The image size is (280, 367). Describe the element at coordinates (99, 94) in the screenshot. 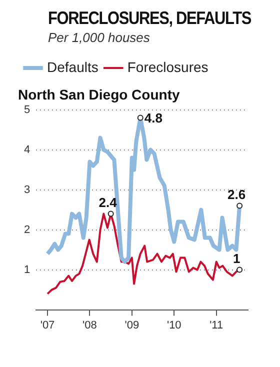

I see `text: North San Diego County` at that location.